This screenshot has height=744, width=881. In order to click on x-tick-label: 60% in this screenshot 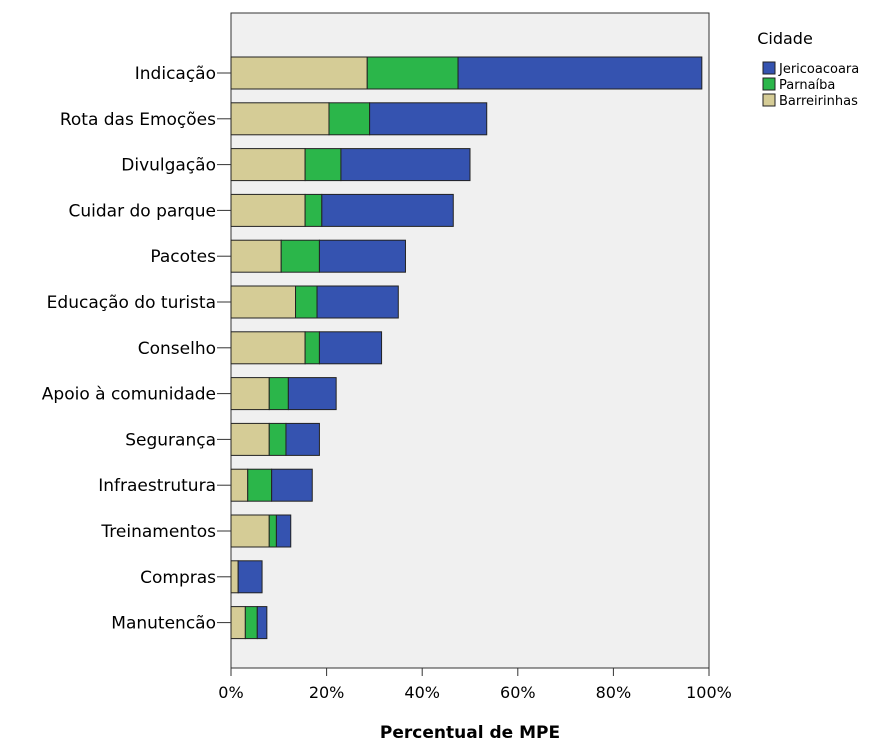, I will do `click(518, 692)`.